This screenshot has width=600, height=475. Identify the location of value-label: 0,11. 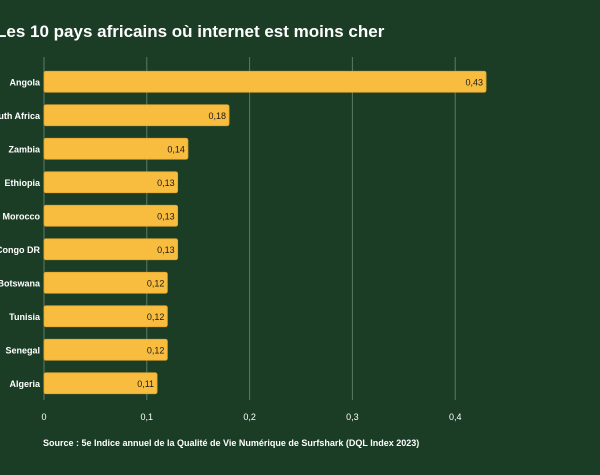
(145, 384).